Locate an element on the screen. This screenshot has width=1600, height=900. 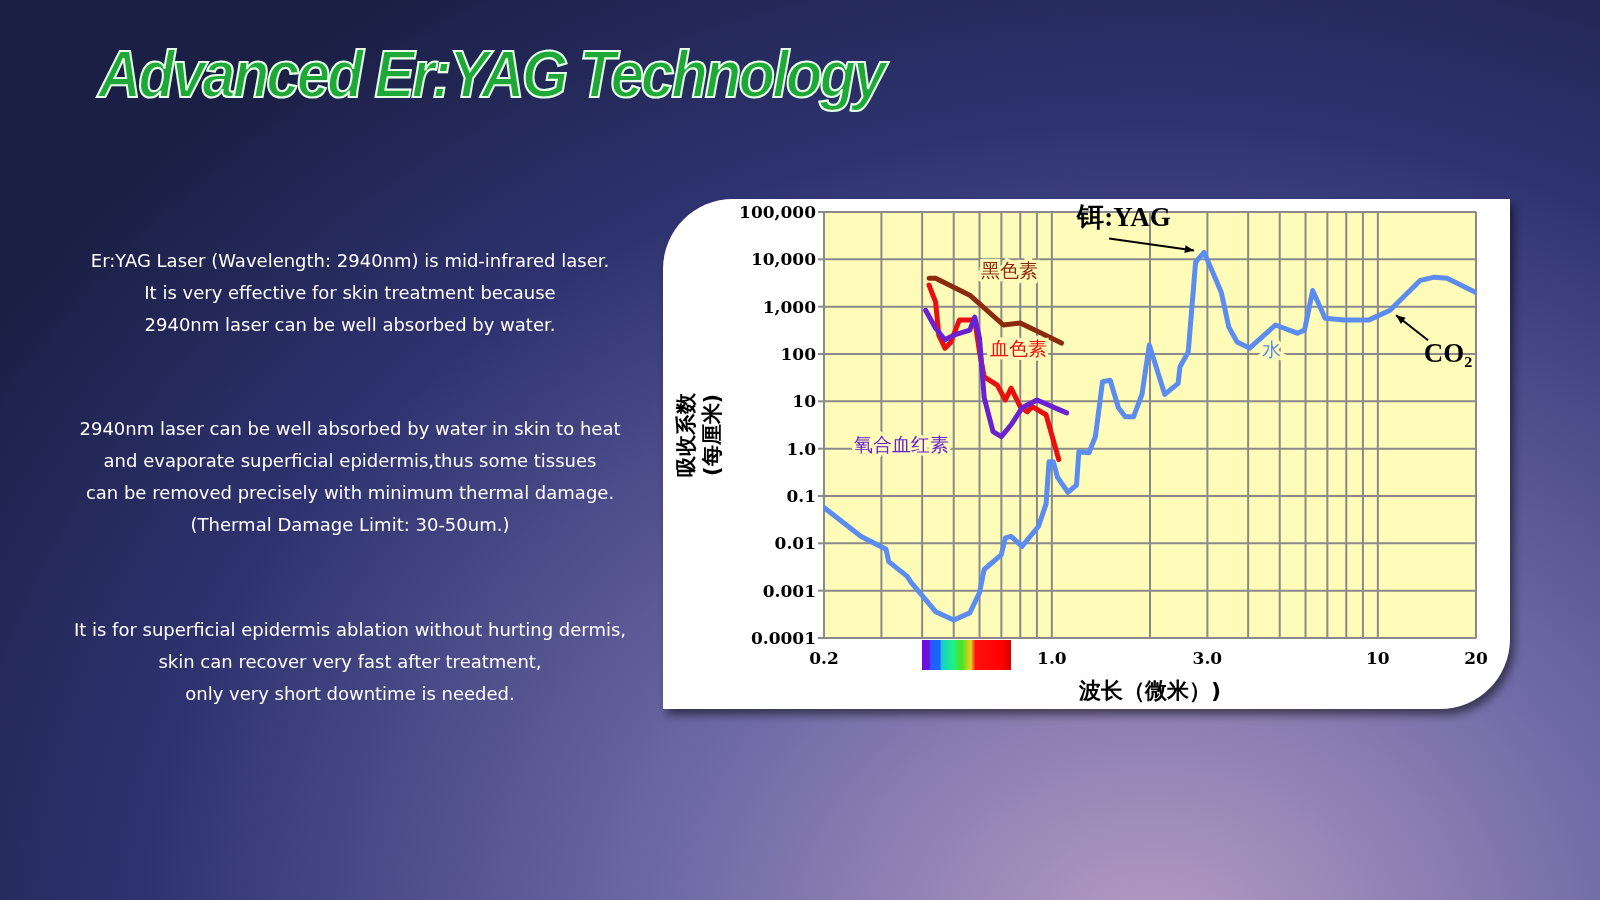
text: It is for superficial epidermis ablation without hurting dermis, skin can recover very fast after treatment, only very short downtime is needed. is located at coordinates (350, 662).